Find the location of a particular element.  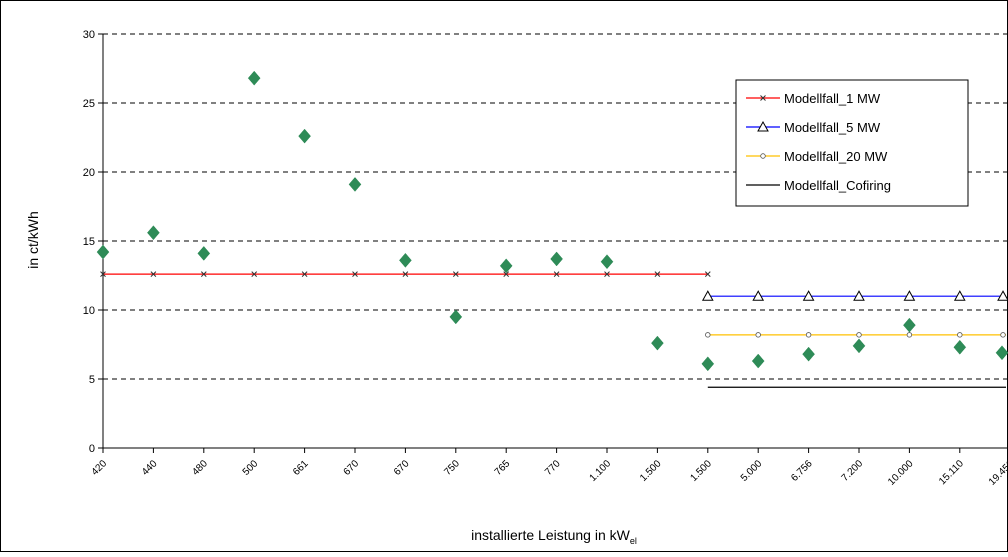

point-modellfall-1-mw-5-stroke-b is located at coordinates (355, 274).